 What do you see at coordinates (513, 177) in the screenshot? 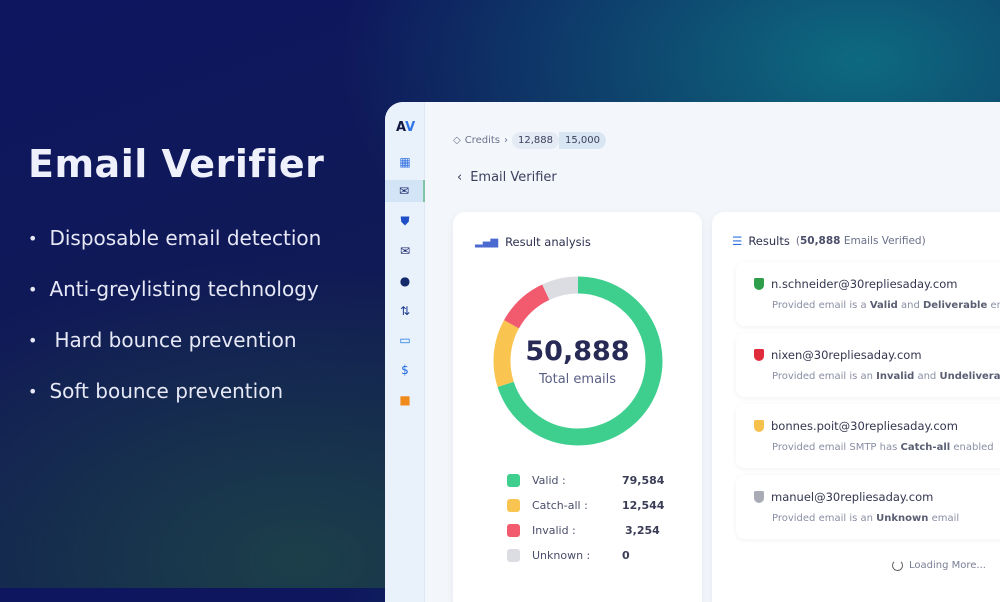
I see `page-title: Email Verifier` at bounding box center [513, 177].